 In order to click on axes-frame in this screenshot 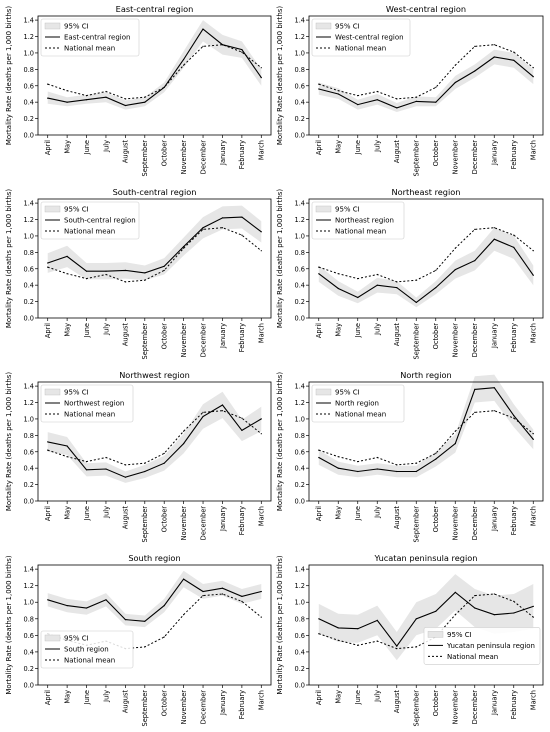, I will do `click(426, 441)`.